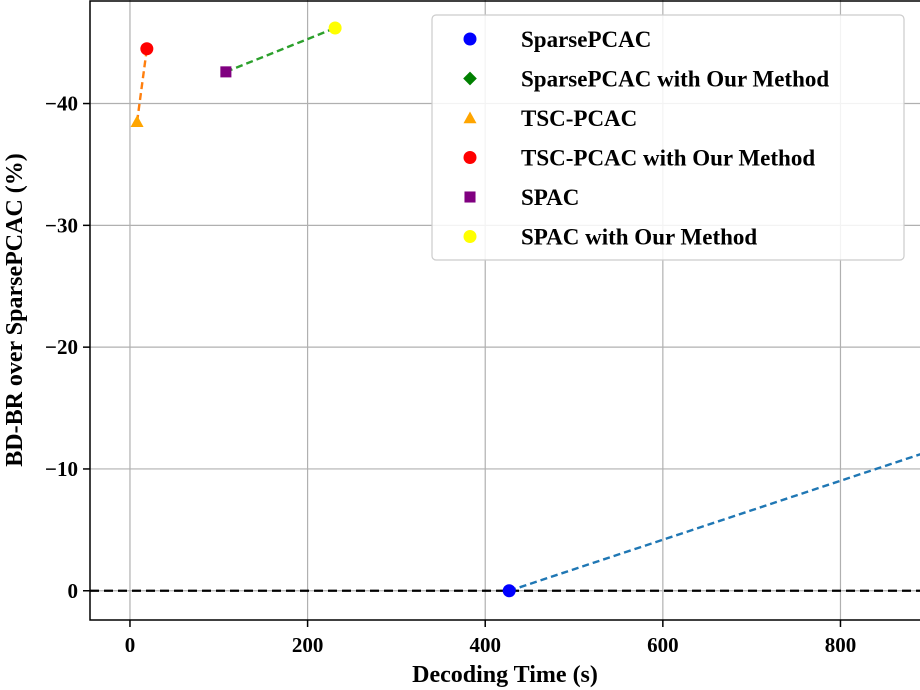  I want to click on y-tick-label-2: −20, so click(61, 347).